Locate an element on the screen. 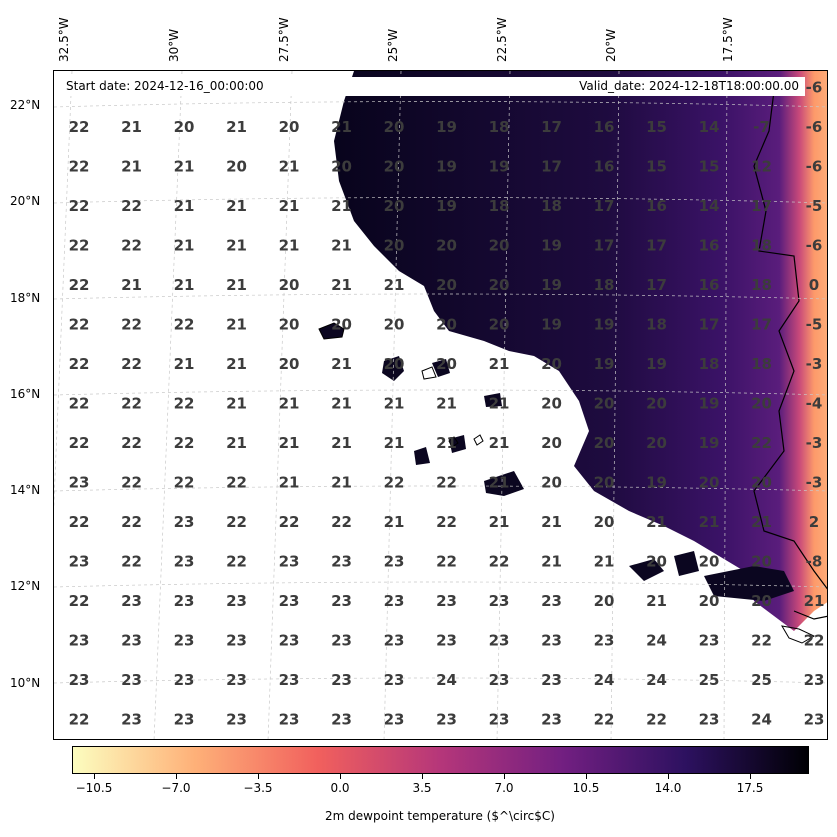 The image size is (837, 837). lat-label: 14°N is located at coordinates (25, 490).